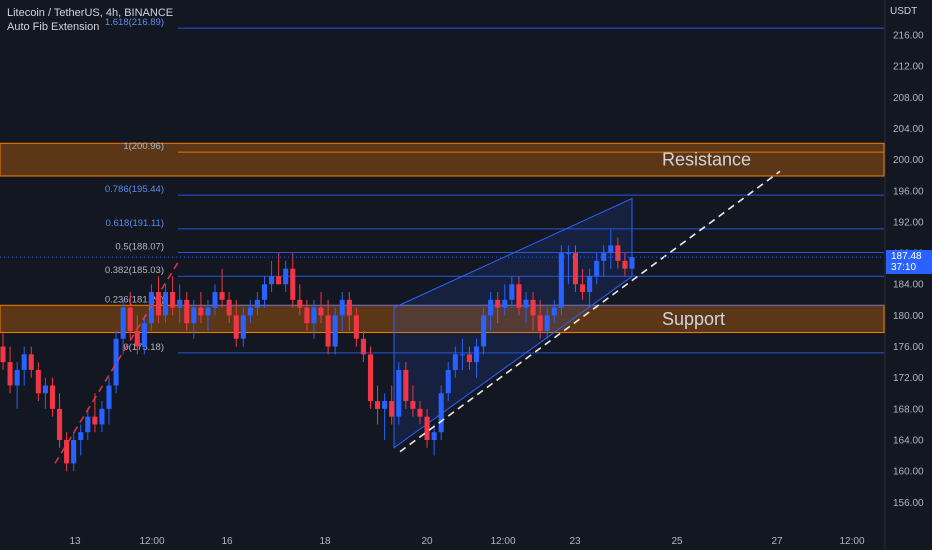 This screenshot has height=550, width=932. I want to click on candle-body, so click(547, 323).